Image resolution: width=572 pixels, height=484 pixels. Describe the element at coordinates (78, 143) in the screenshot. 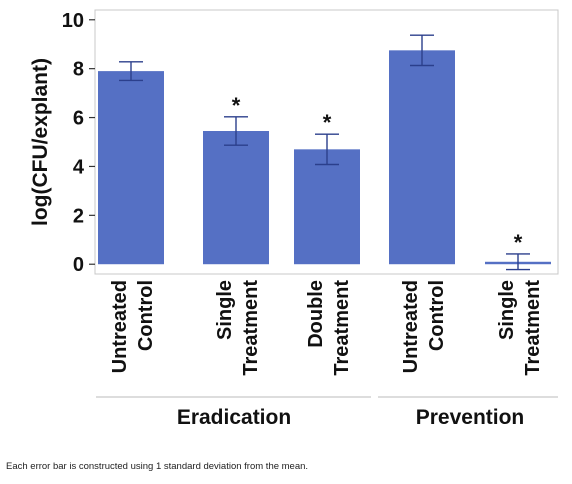

I see `y-axis: 0 2 4 6 8 10` at that location.